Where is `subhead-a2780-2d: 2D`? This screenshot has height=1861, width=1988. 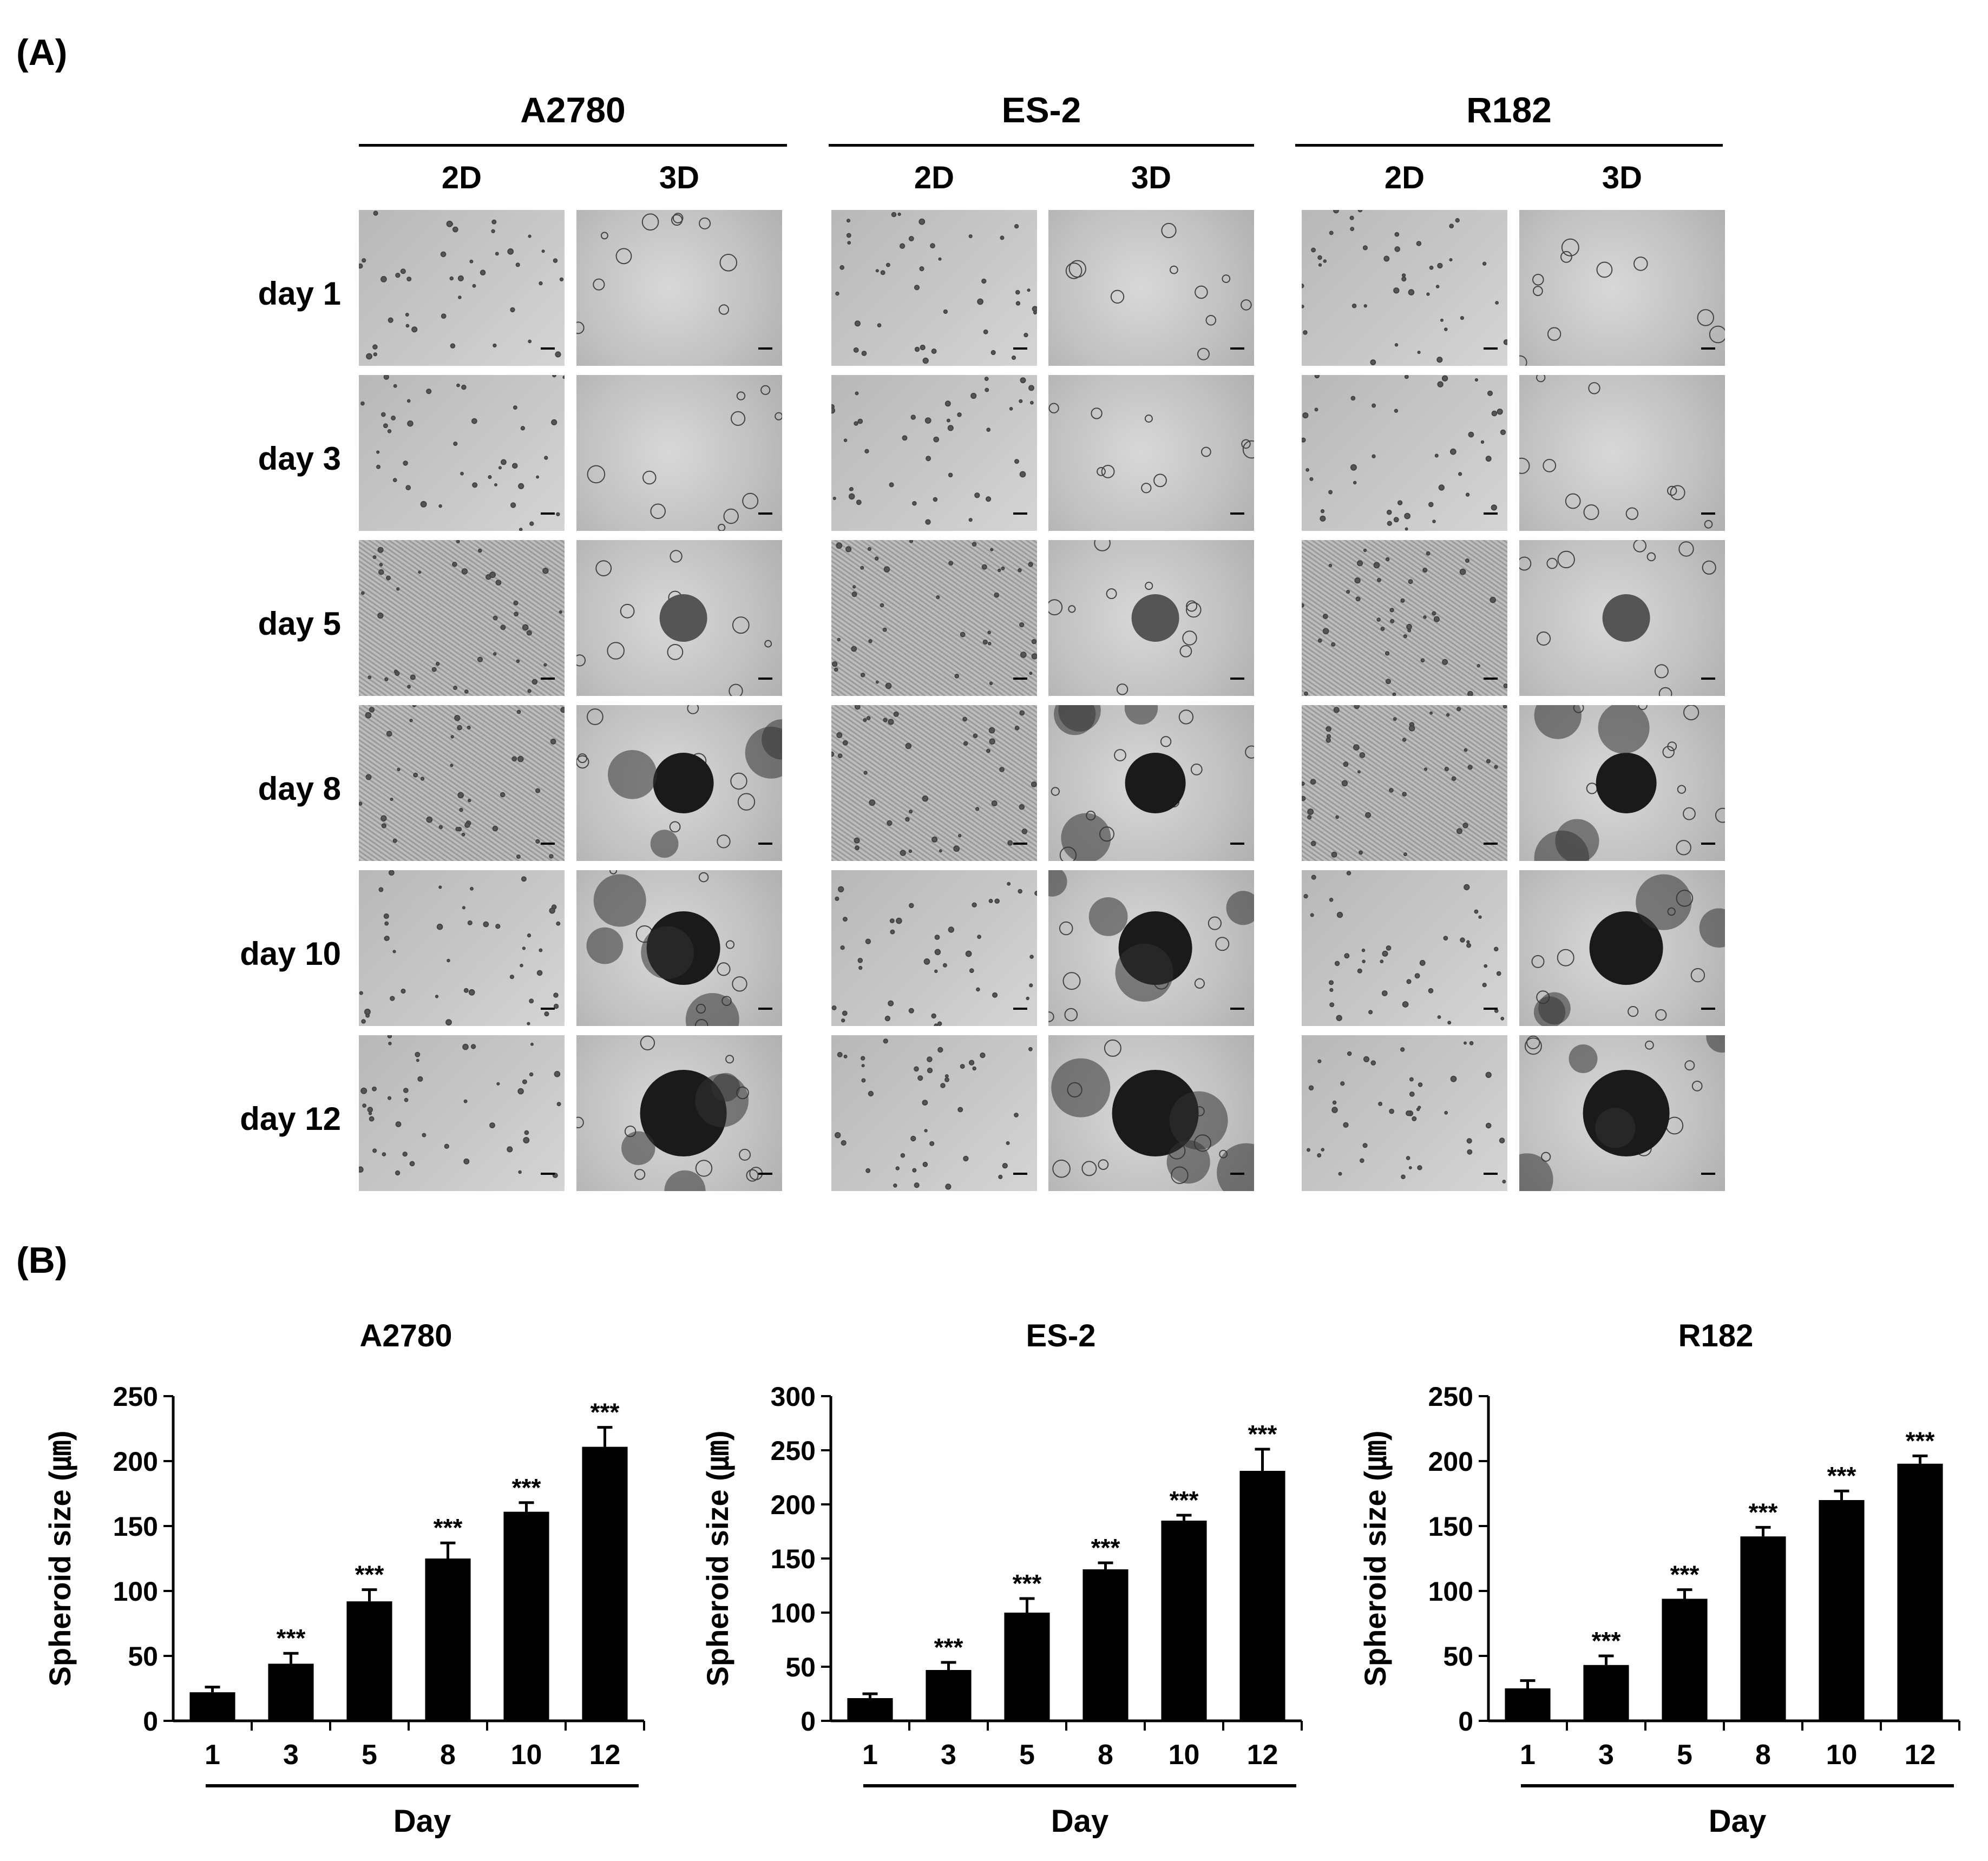 subhead-a2780-2d: 2D is located at coordinates (462, 177).